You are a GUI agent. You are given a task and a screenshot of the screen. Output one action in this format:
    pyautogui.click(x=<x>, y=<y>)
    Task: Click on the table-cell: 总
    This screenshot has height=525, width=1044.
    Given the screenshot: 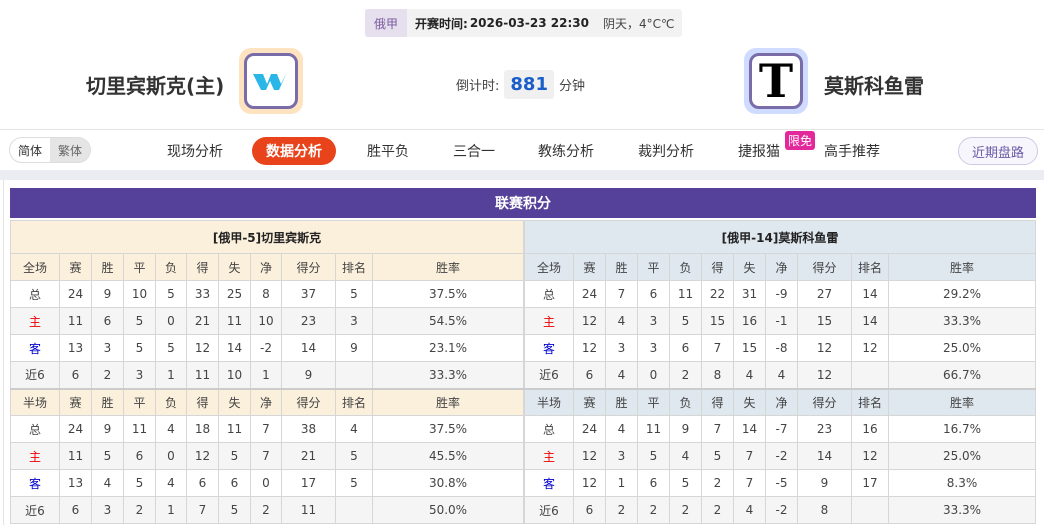 What is the action you would take?
    pyautogui.click(x=35, y=294)
    